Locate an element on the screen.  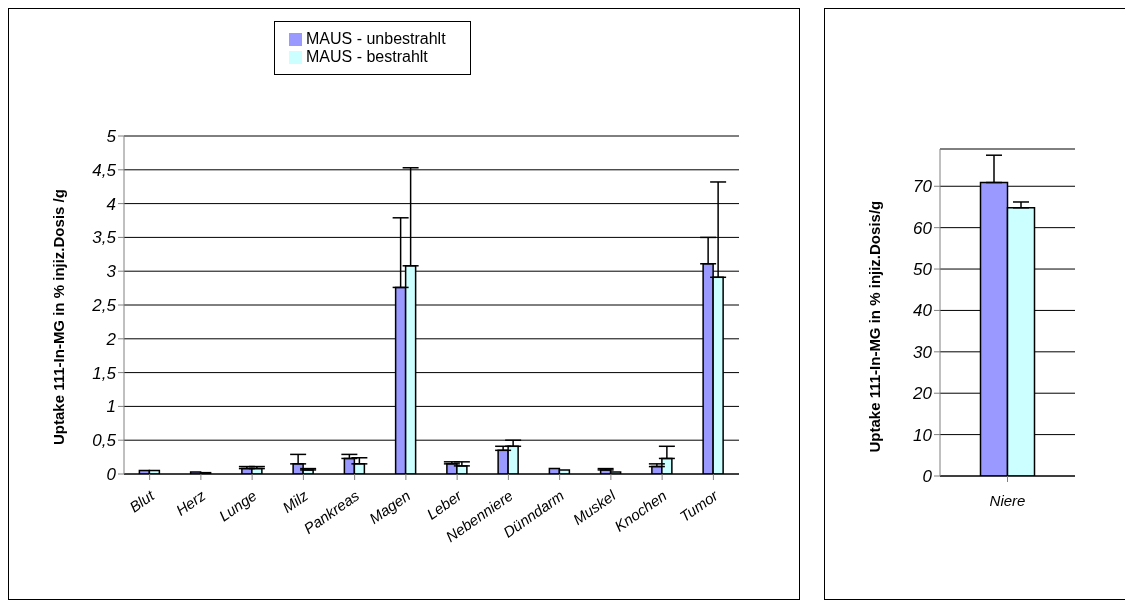
x-tick-label: Blut is located at coordinates (142, 501).